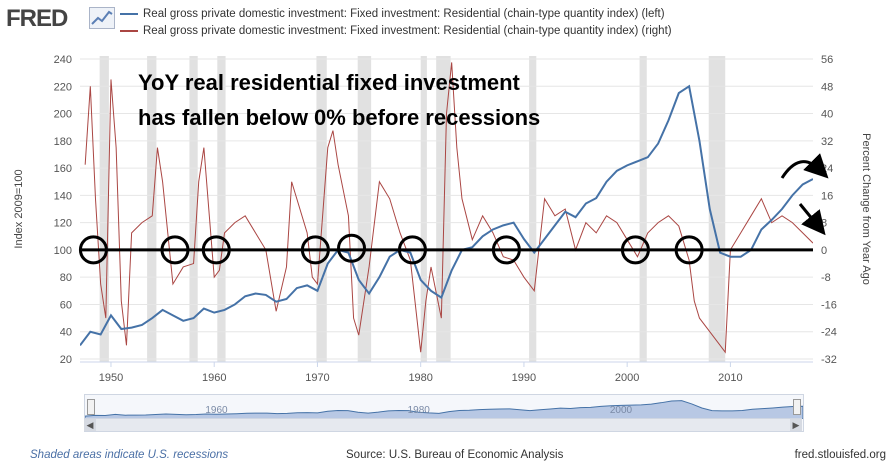  What do you see at coordinates (37, 18) in the screenshot?
I see `fred-logo: FRED` at bounding box center [37, 18].